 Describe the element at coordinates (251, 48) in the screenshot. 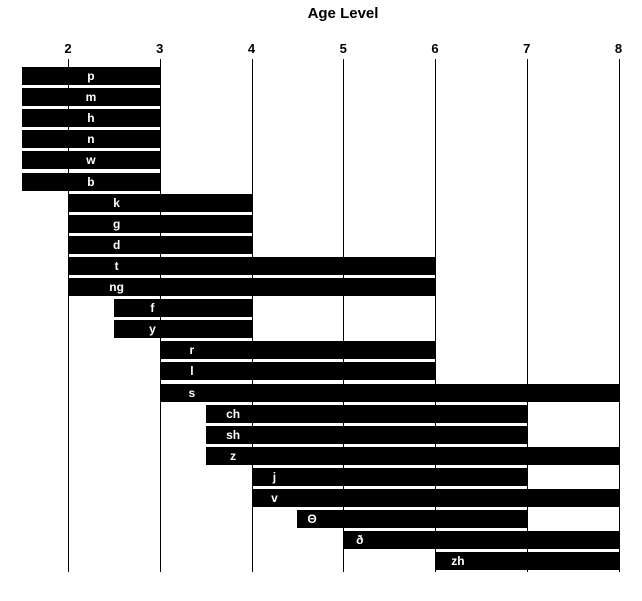

I see `x-tick-label-4: 4` at that location.